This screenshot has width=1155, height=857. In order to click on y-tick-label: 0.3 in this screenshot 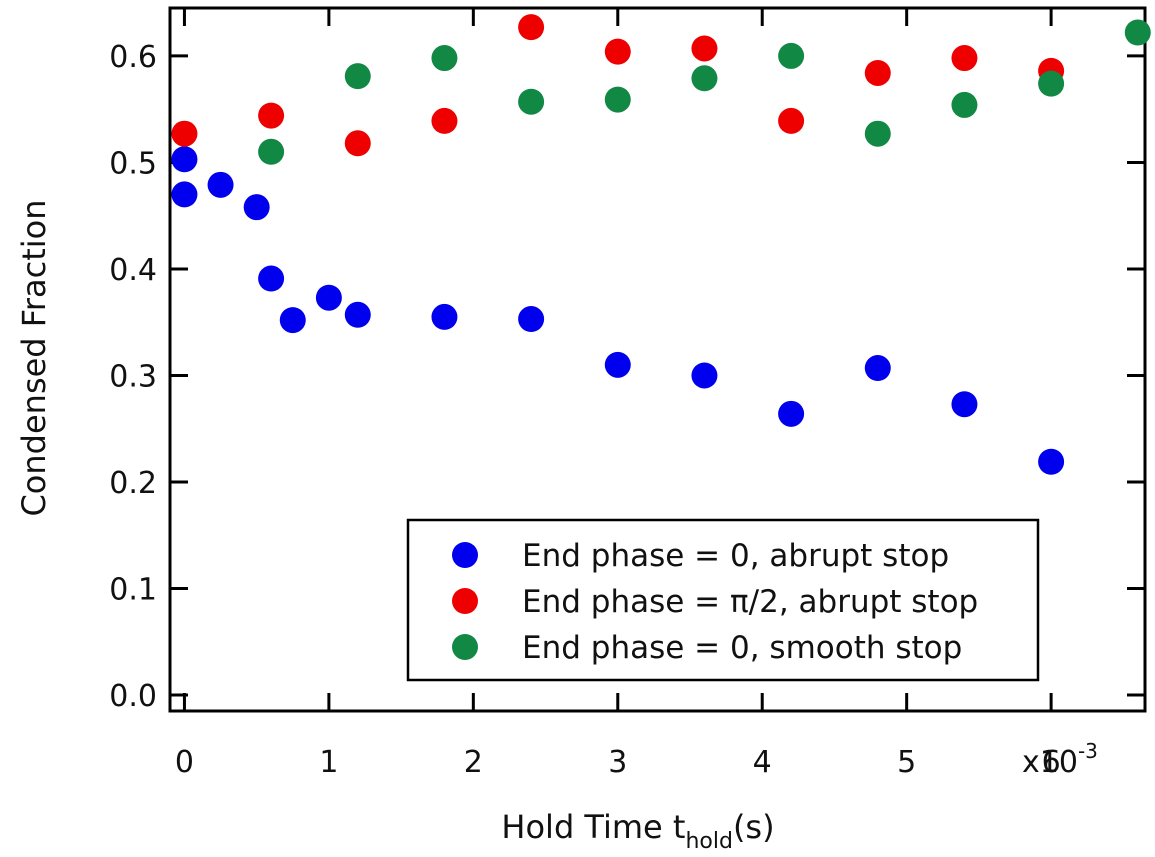, I will do `click(133, 376)`.